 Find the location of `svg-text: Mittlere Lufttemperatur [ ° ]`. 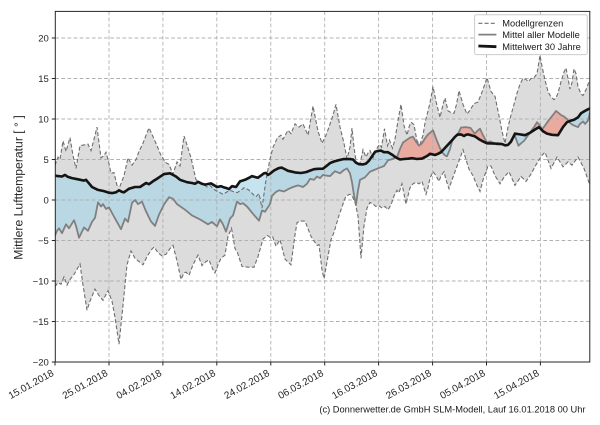

svg-text: Mittlere Lufttemperatur [ ° ] is located at coordinates (19, 187).